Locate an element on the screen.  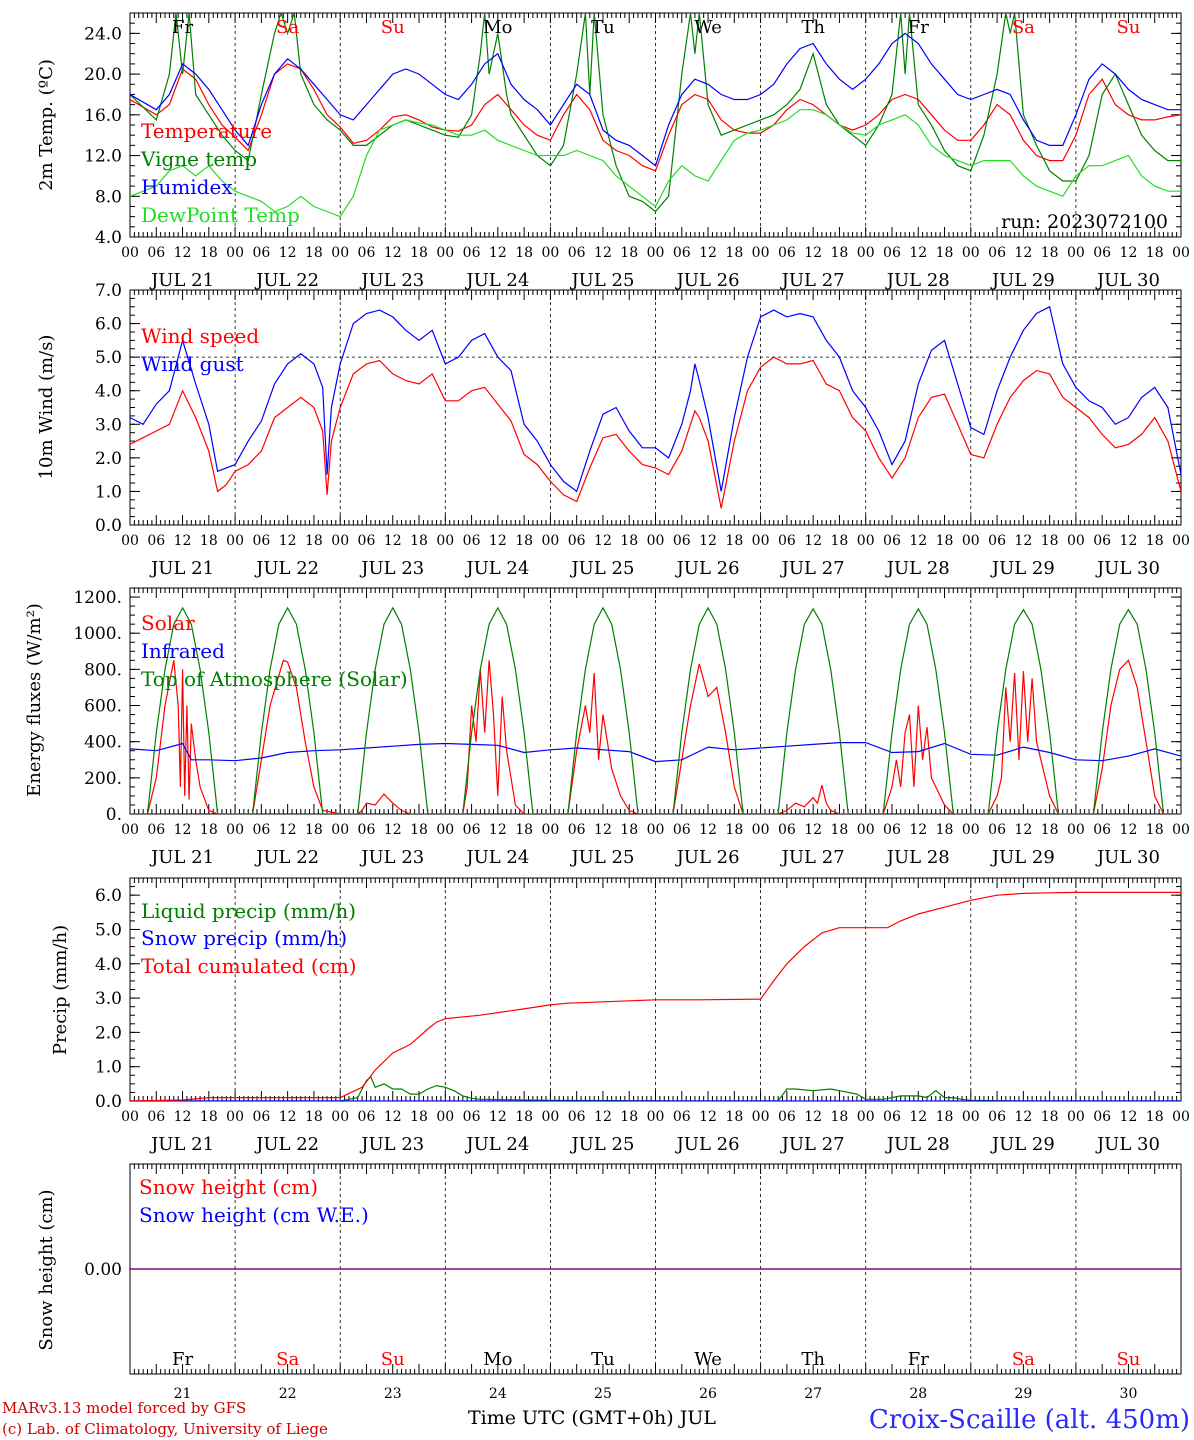
legend-entry: Wind gust is located at coordinates (192, 364).